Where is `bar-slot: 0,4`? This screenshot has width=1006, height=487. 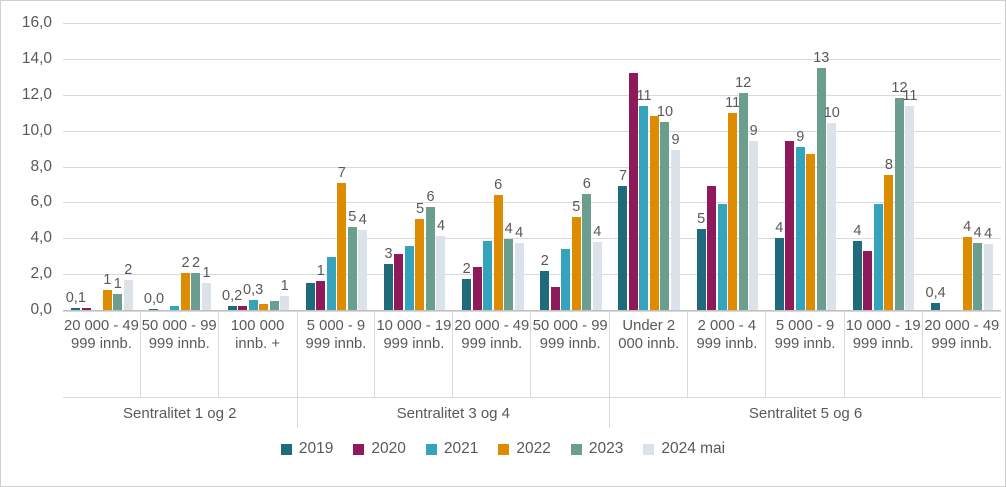
bar-slot: 0,4 is located at coordinates (936, 166).